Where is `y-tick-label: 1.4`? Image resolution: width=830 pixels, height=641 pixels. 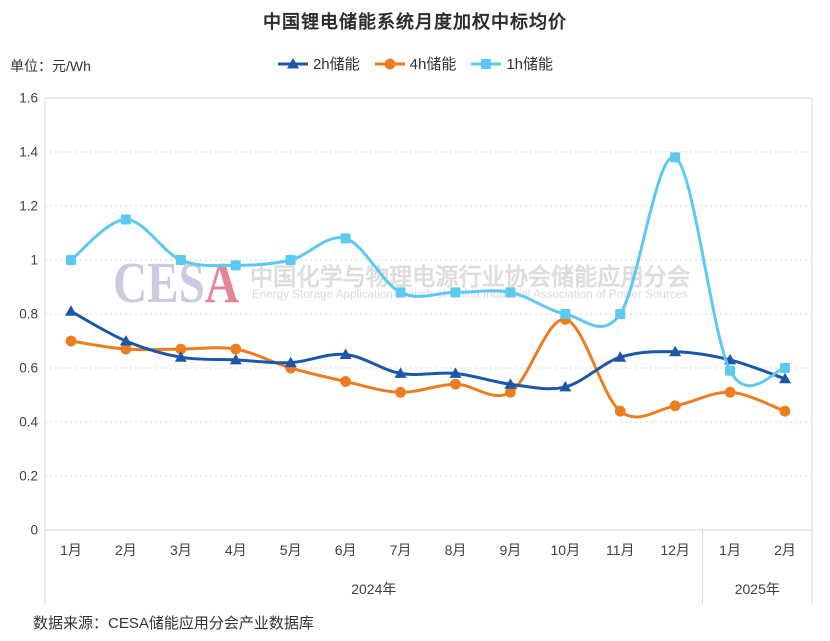
y-tick-label: 1.4 is located at coordinates (28, 152).